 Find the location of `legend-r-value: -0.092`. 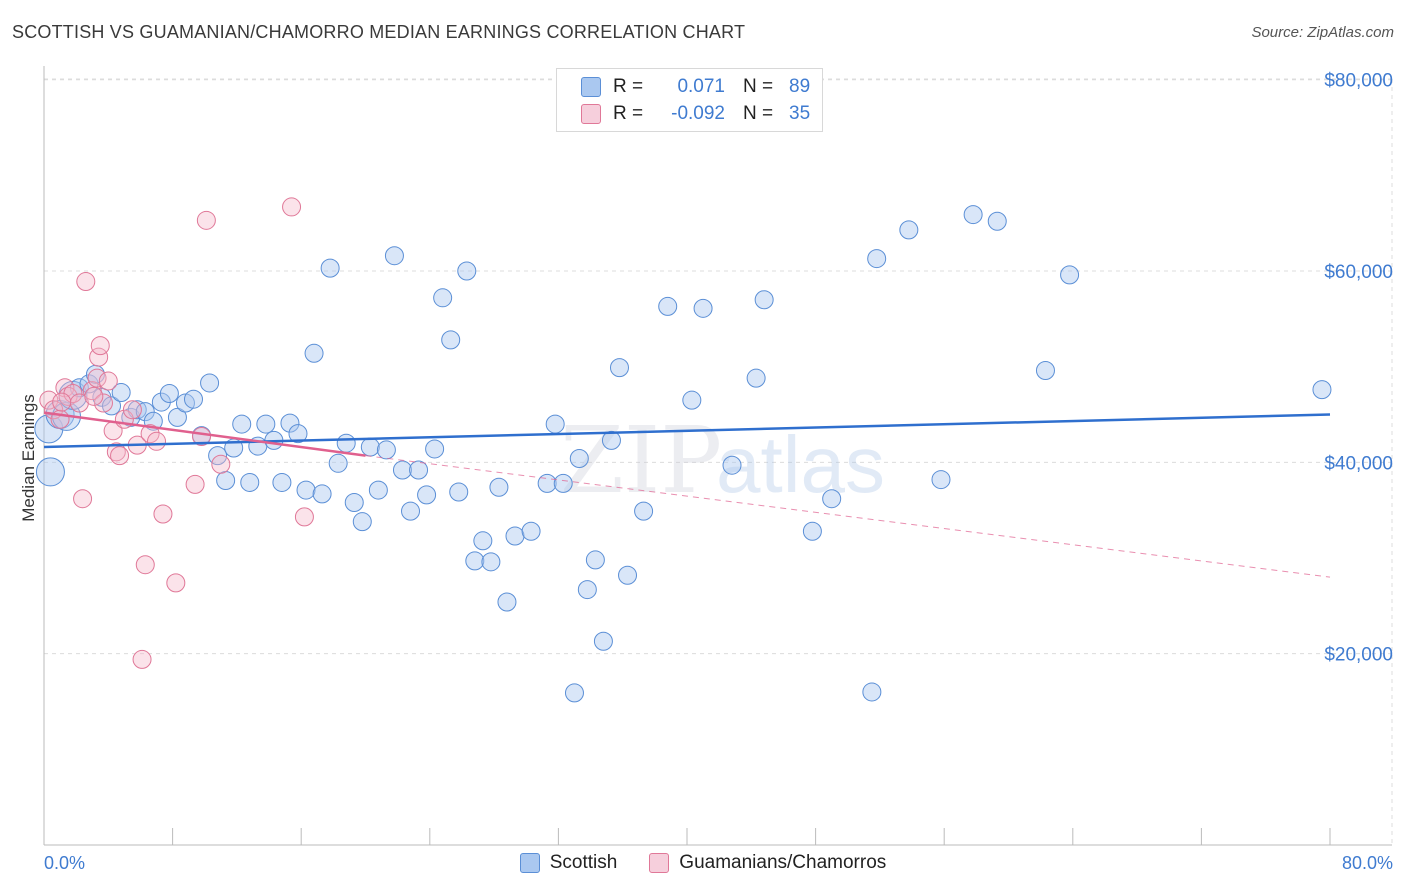

legend-r-value: -0.092 is located at coordinates (698, 113).